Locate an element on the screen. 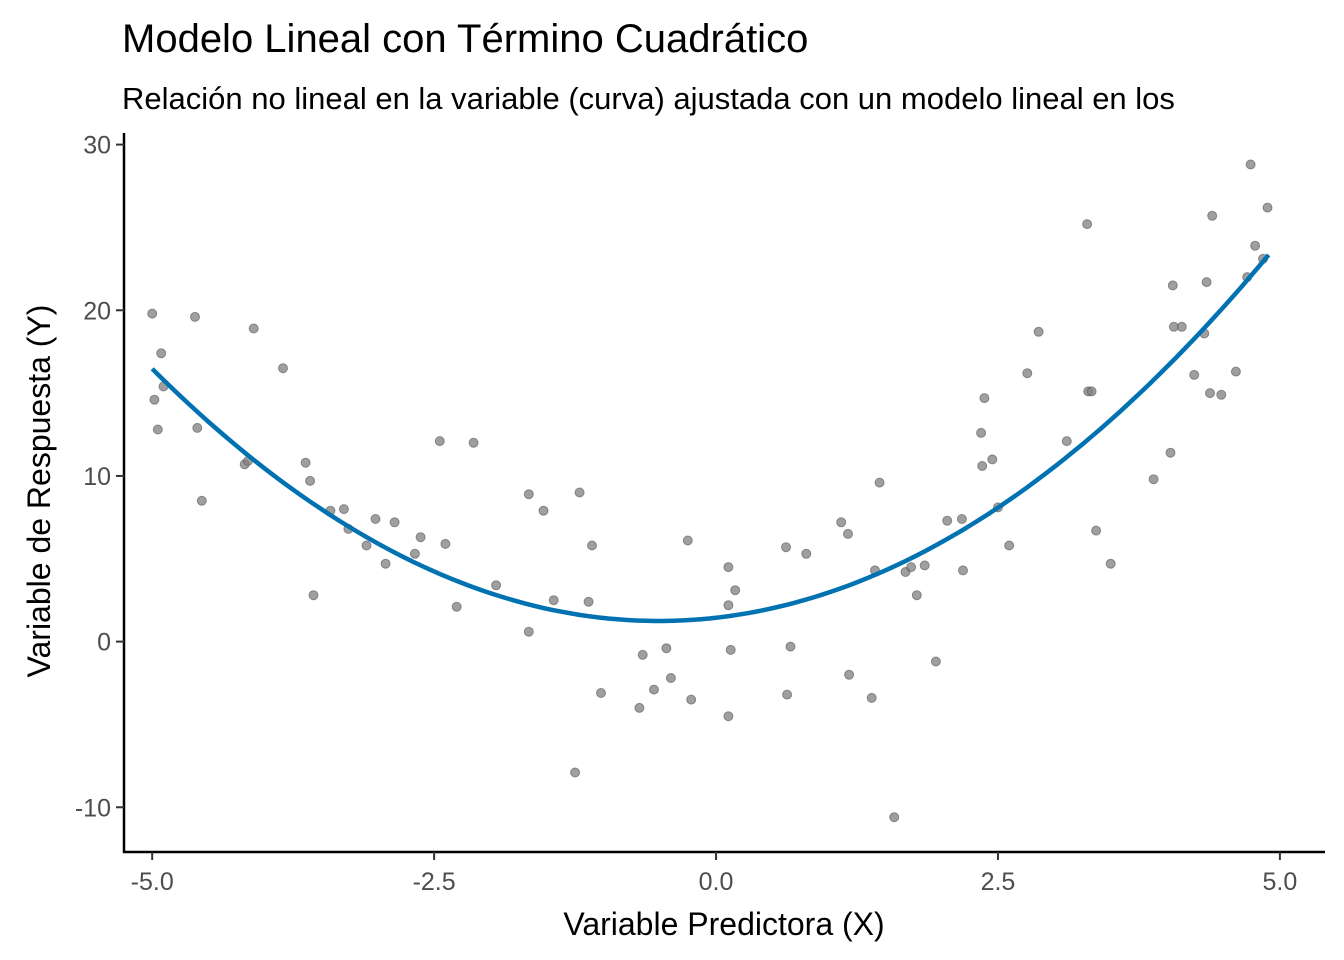 The height and width of the screenshot is (960, 1344). chart-title: Modelo Lineal con Término Cuadrático is located at coordinates (465, 39).